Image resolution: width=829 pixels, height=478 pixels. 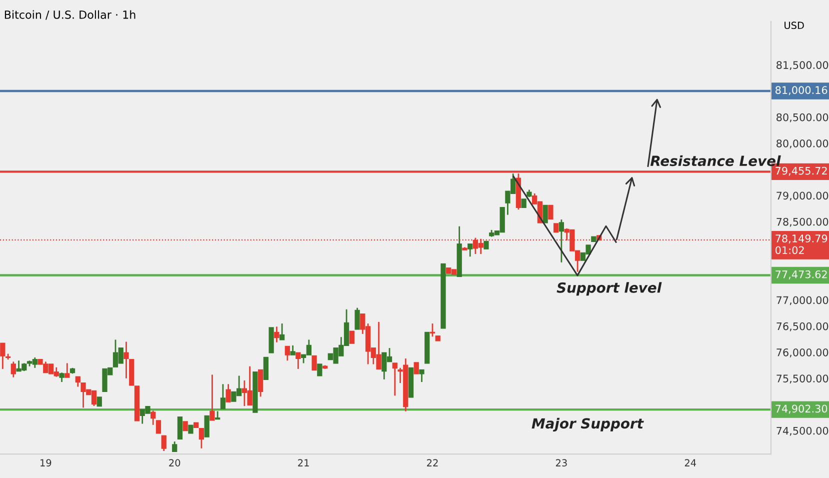 I want to click on x-tick-label: 24, so click(x=690, y=462).